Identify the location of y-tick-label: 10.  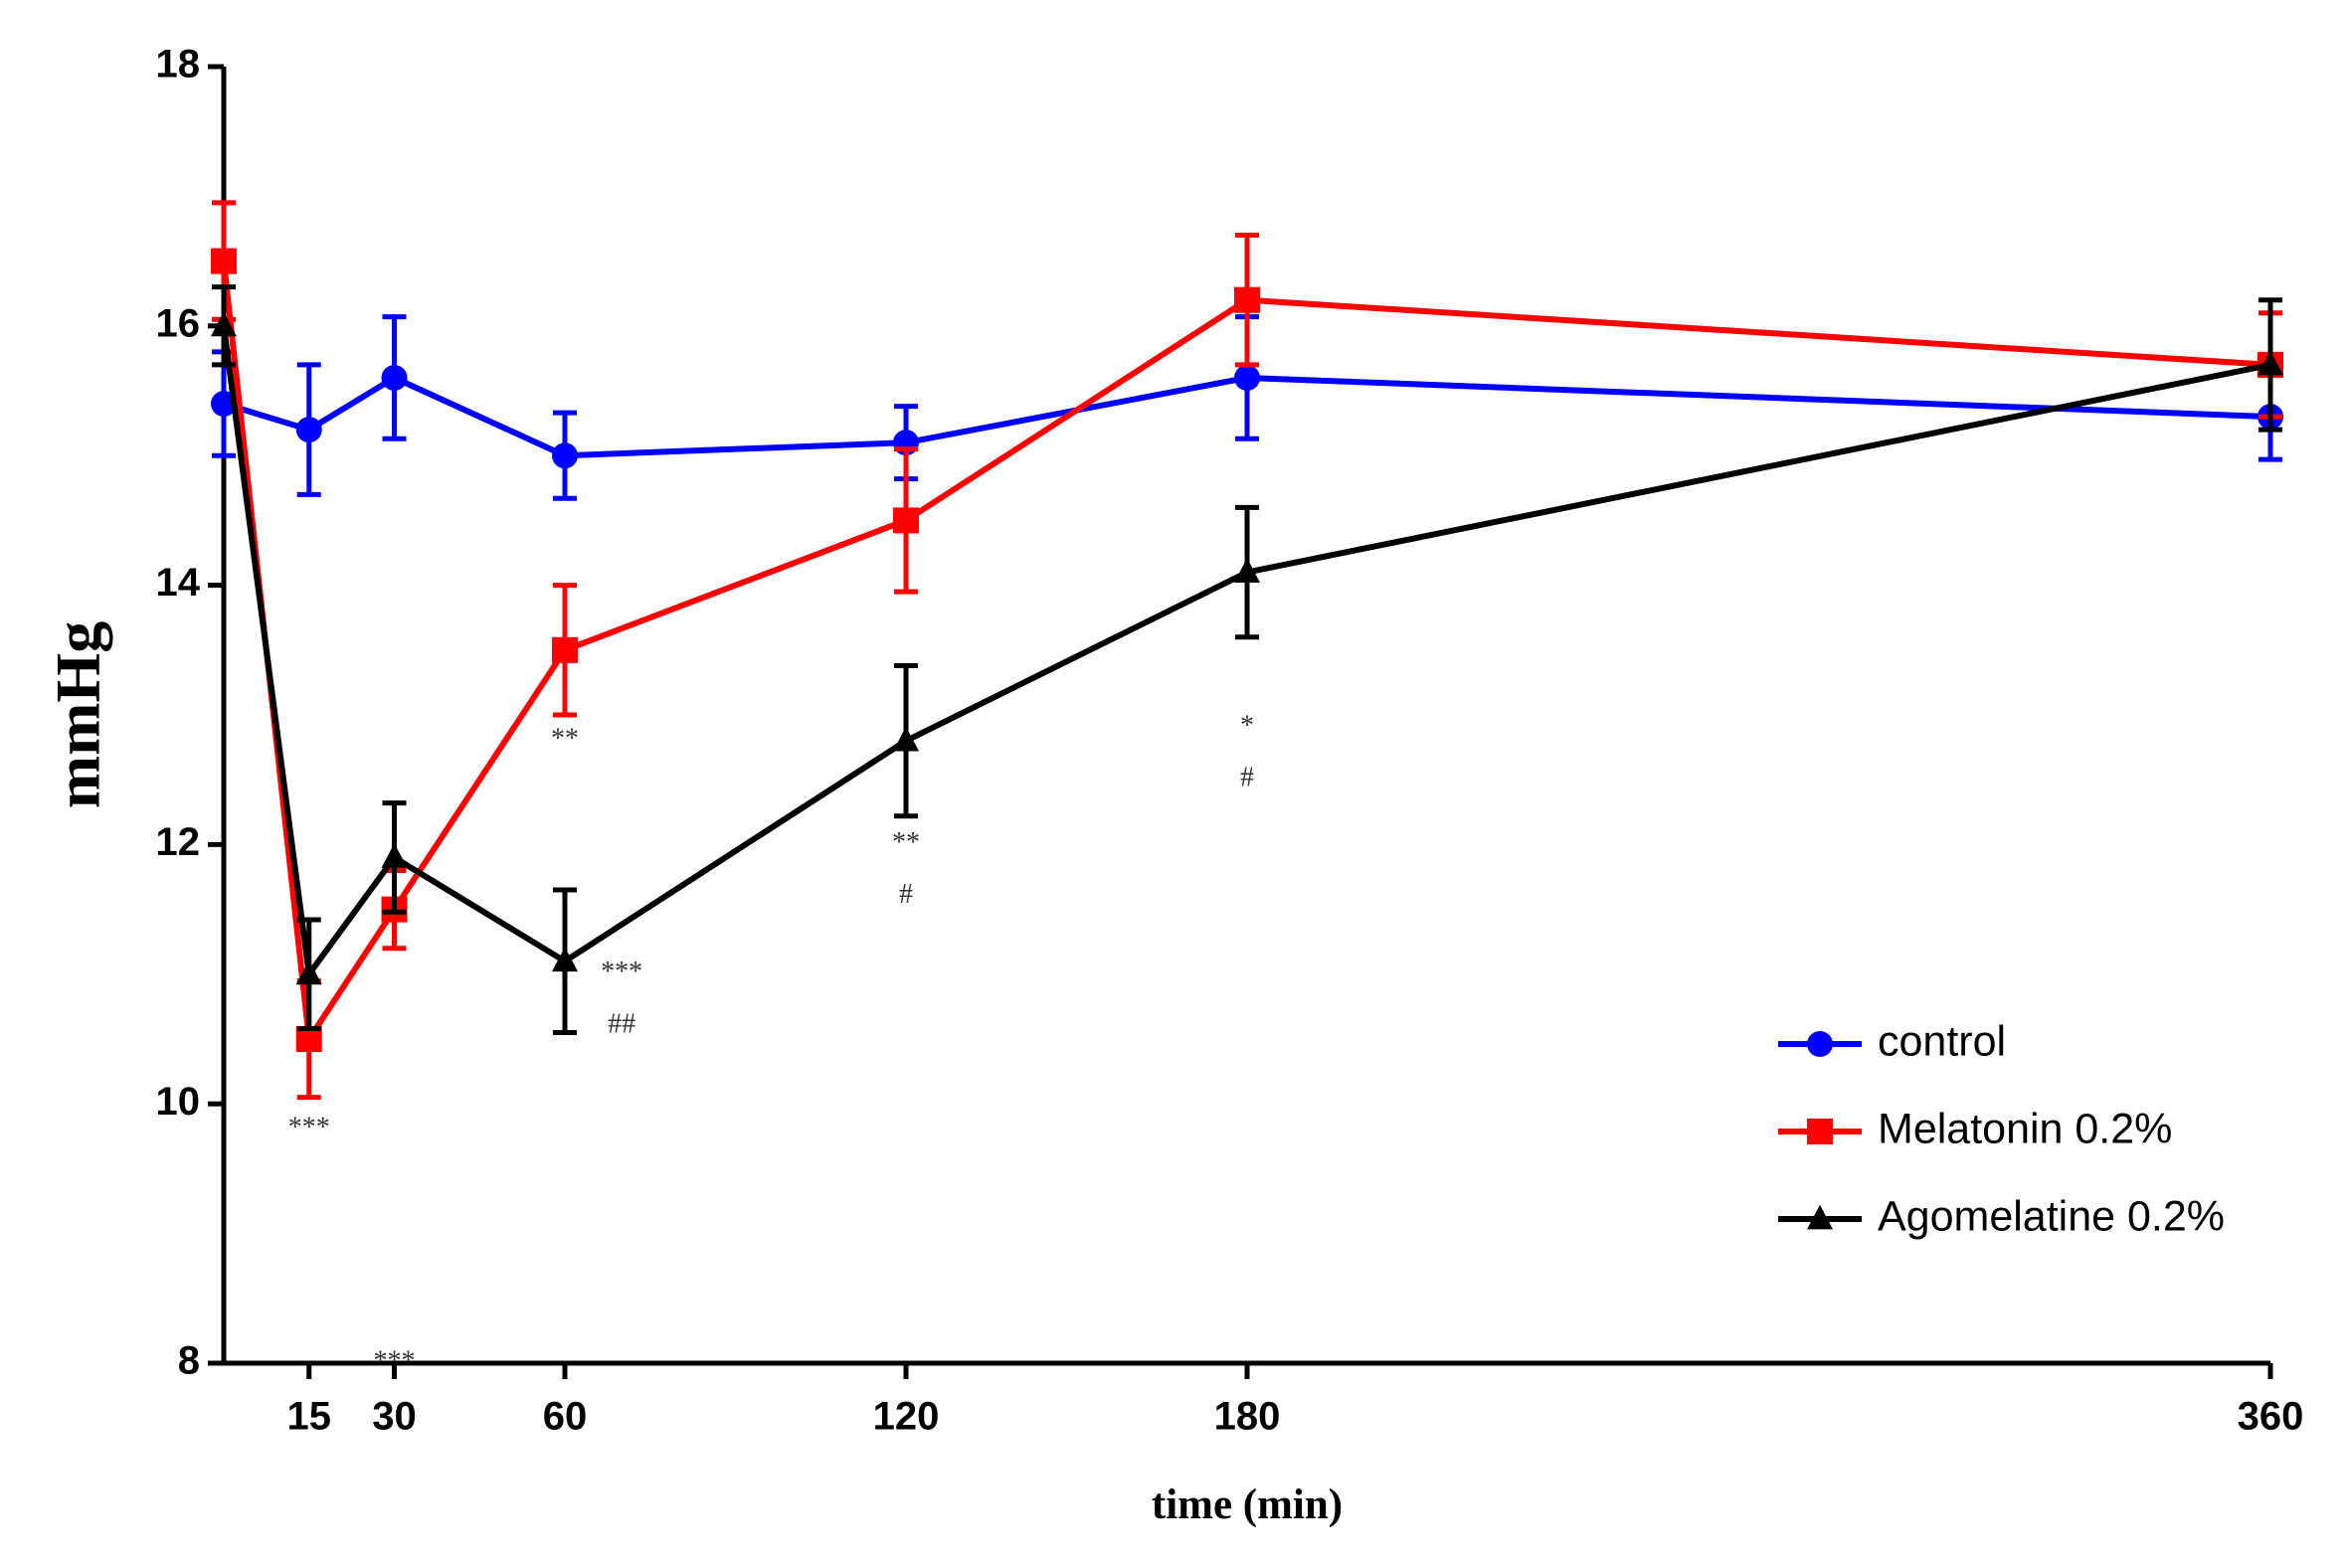
(178, 1102).